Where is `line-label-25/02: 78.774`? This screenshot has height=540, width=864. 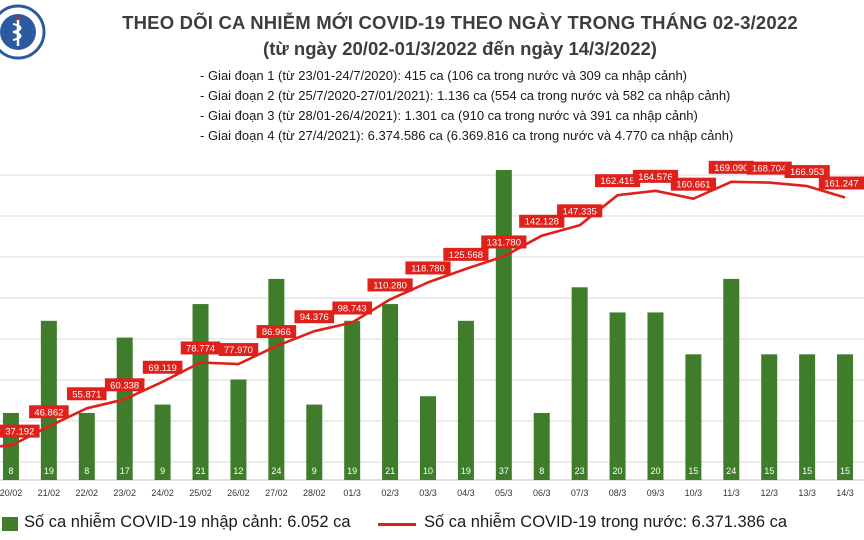 line-label-25/02: 78.774 is located at coordinates (200, 348).